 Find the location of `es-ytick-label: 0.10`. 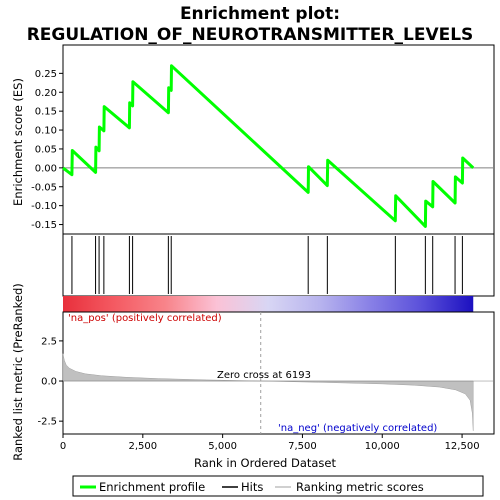

es-ytick-label: 0.10 is located at coordinates (46, 131).